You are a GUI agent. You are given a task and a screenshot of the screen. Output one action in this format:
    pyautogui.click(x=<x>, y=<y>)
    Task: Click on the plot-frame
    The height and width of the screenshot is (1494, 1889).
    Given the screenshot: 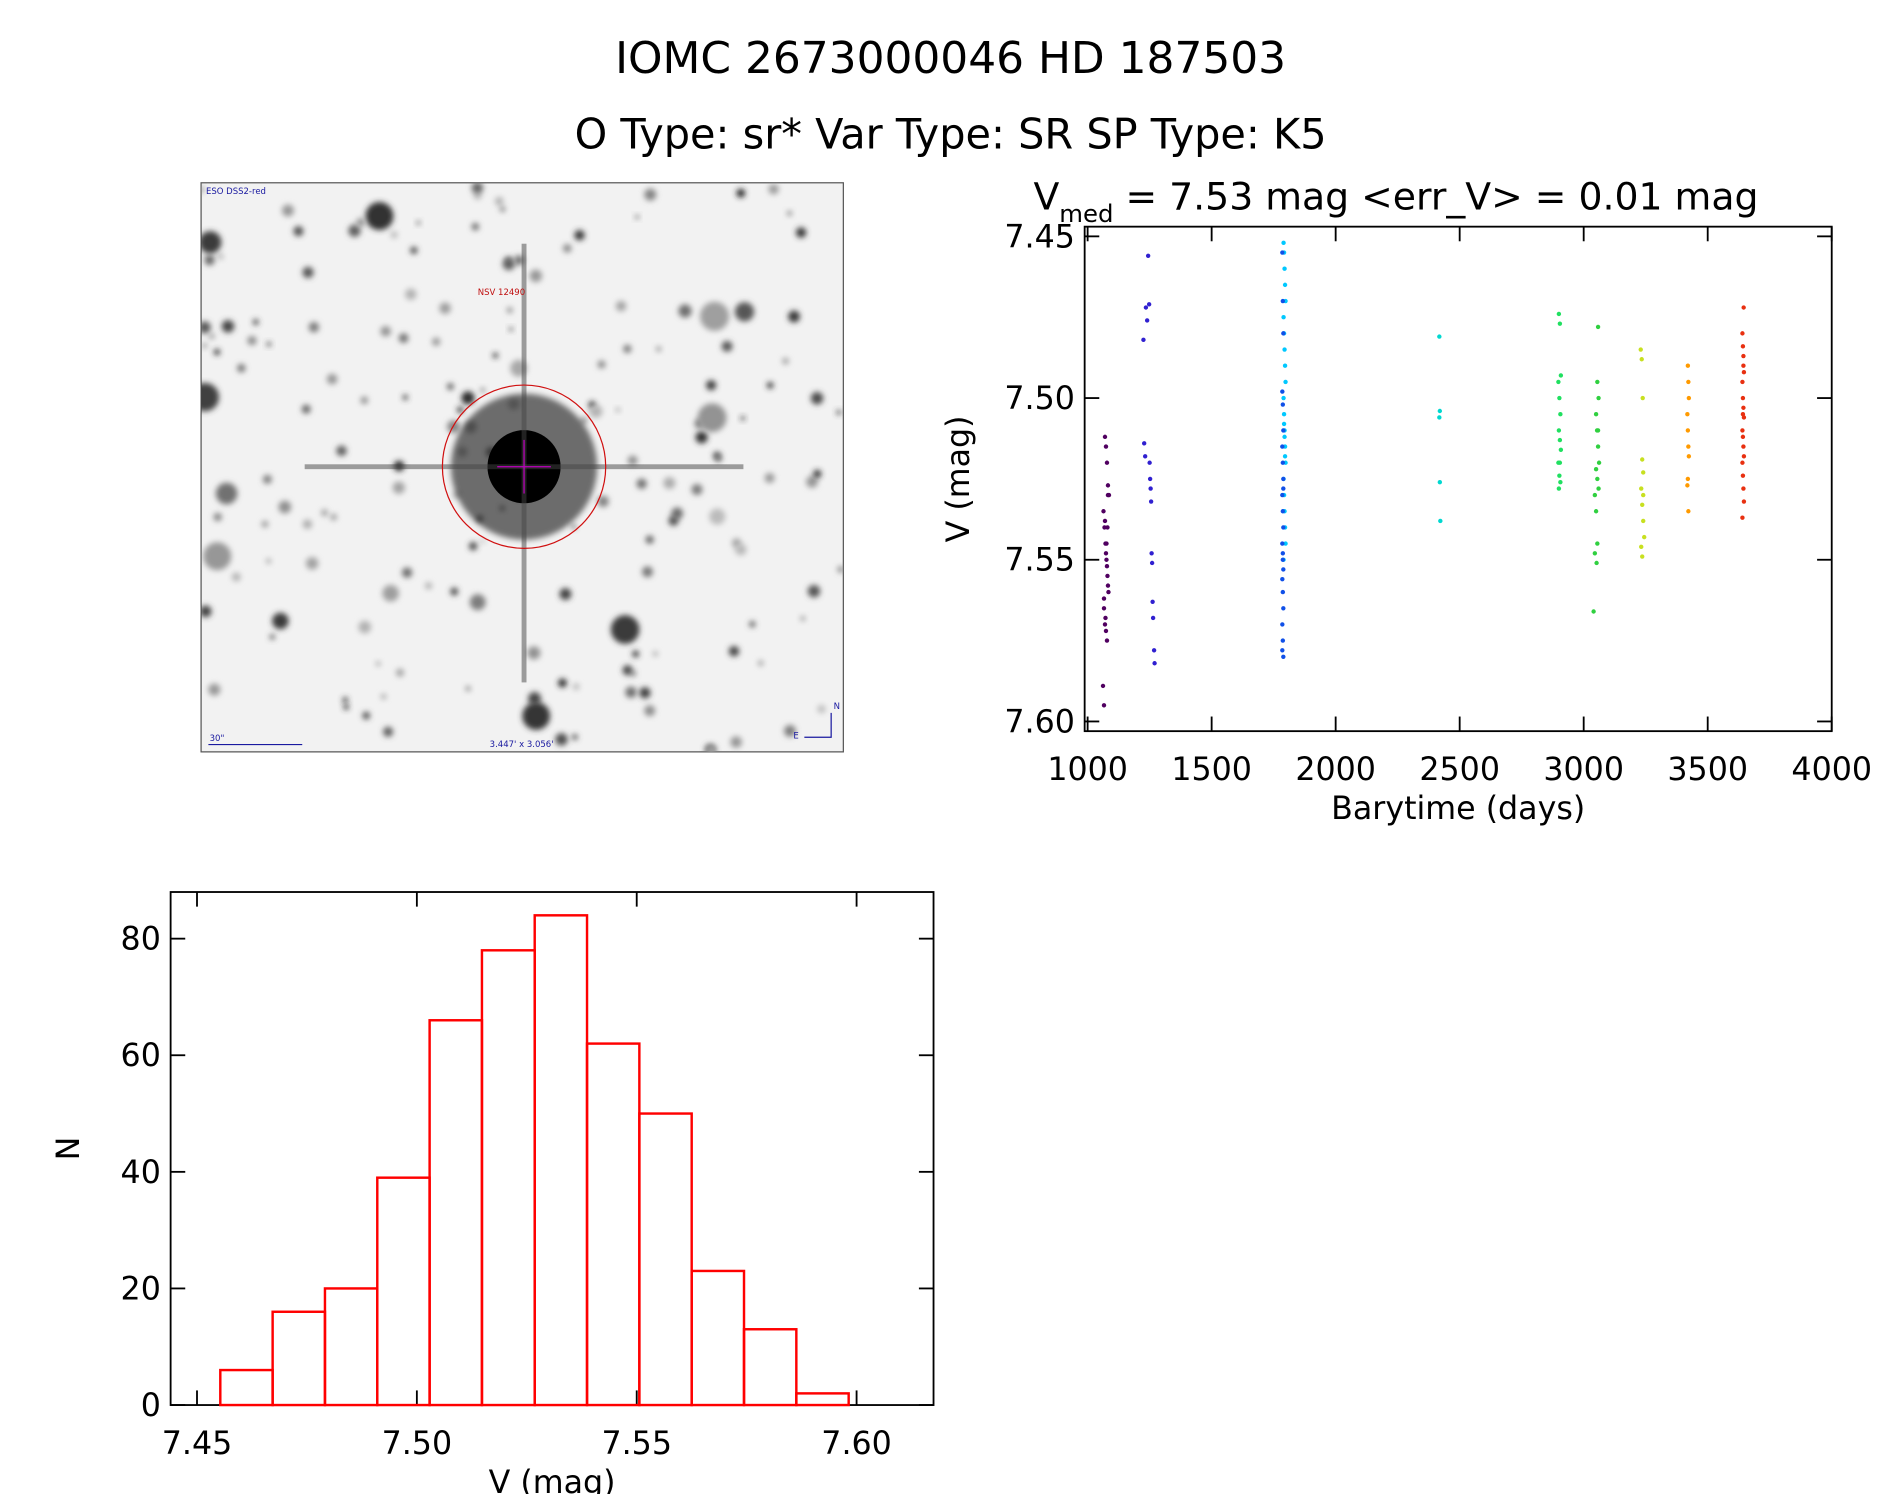 What is the action you would take?
    pyautogui.click(x=552, y=1148)
    